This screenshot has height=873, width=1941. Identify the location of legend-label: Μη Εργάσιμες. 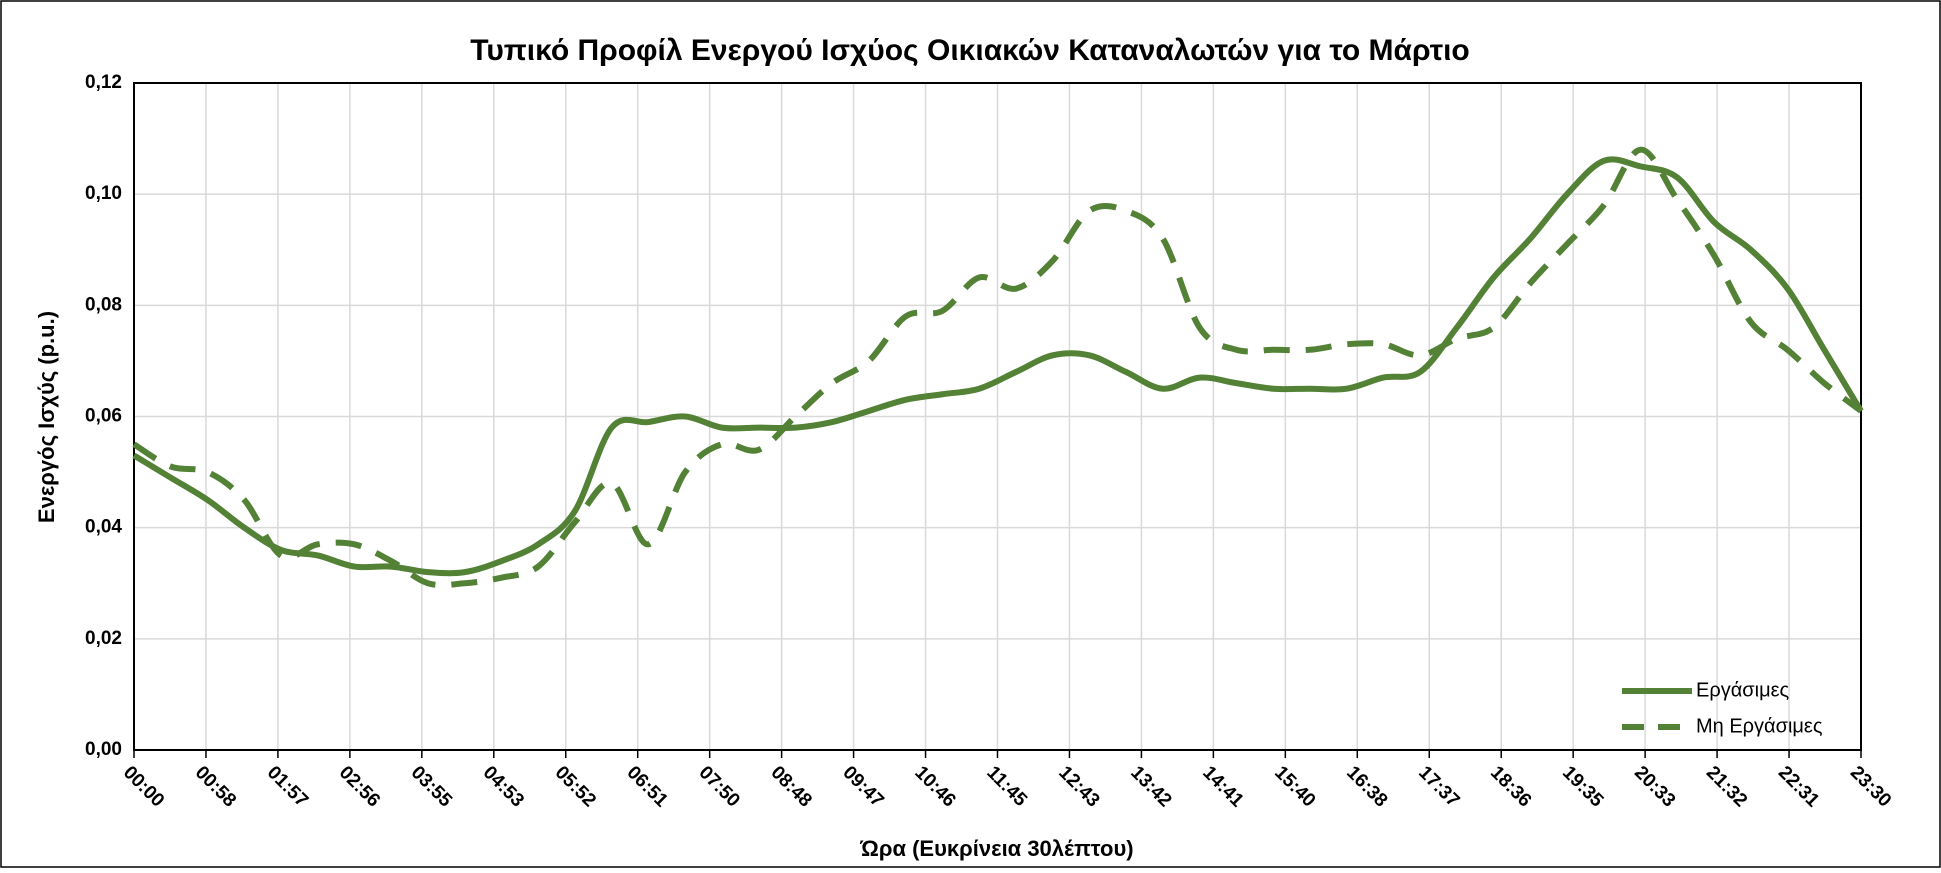
(1759, 726).